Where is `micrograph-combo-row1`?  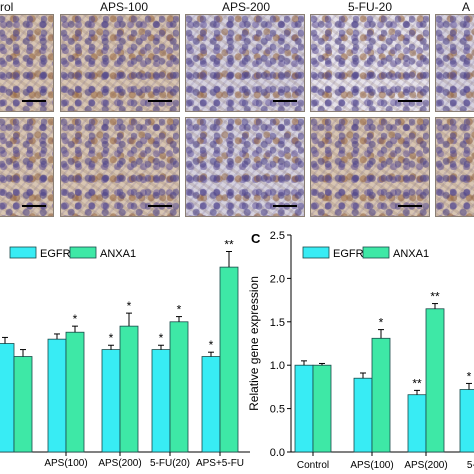 micrograph-combo-row1 is located at coordinates (454, 63).